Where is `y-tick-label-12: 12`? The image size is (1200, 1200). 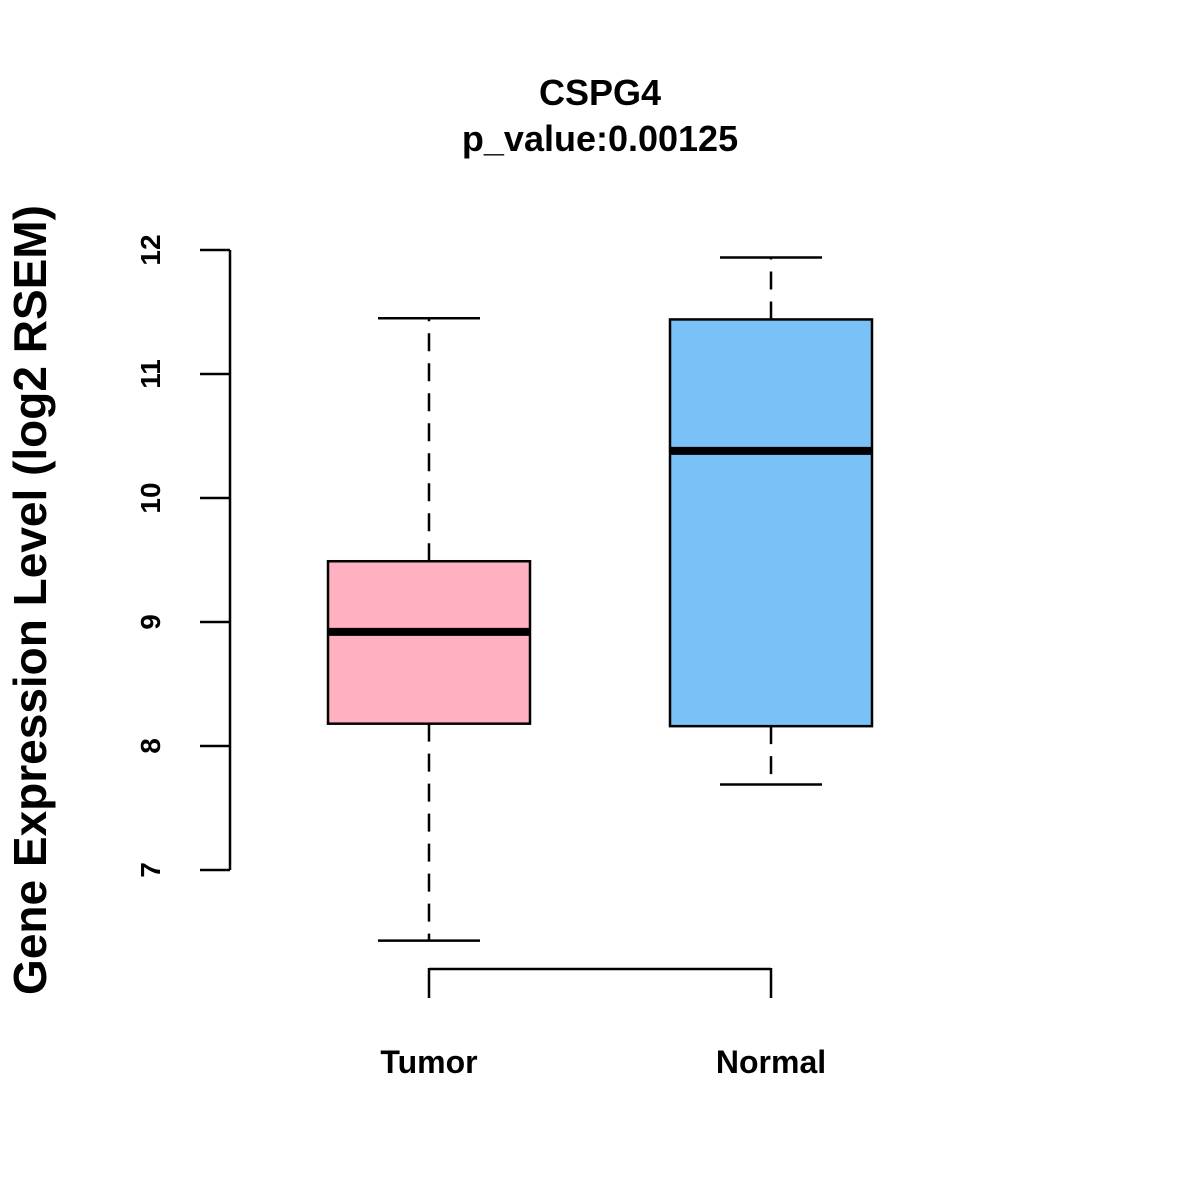 y-tick-label-12: 12 is located at coordinates (150, 249).